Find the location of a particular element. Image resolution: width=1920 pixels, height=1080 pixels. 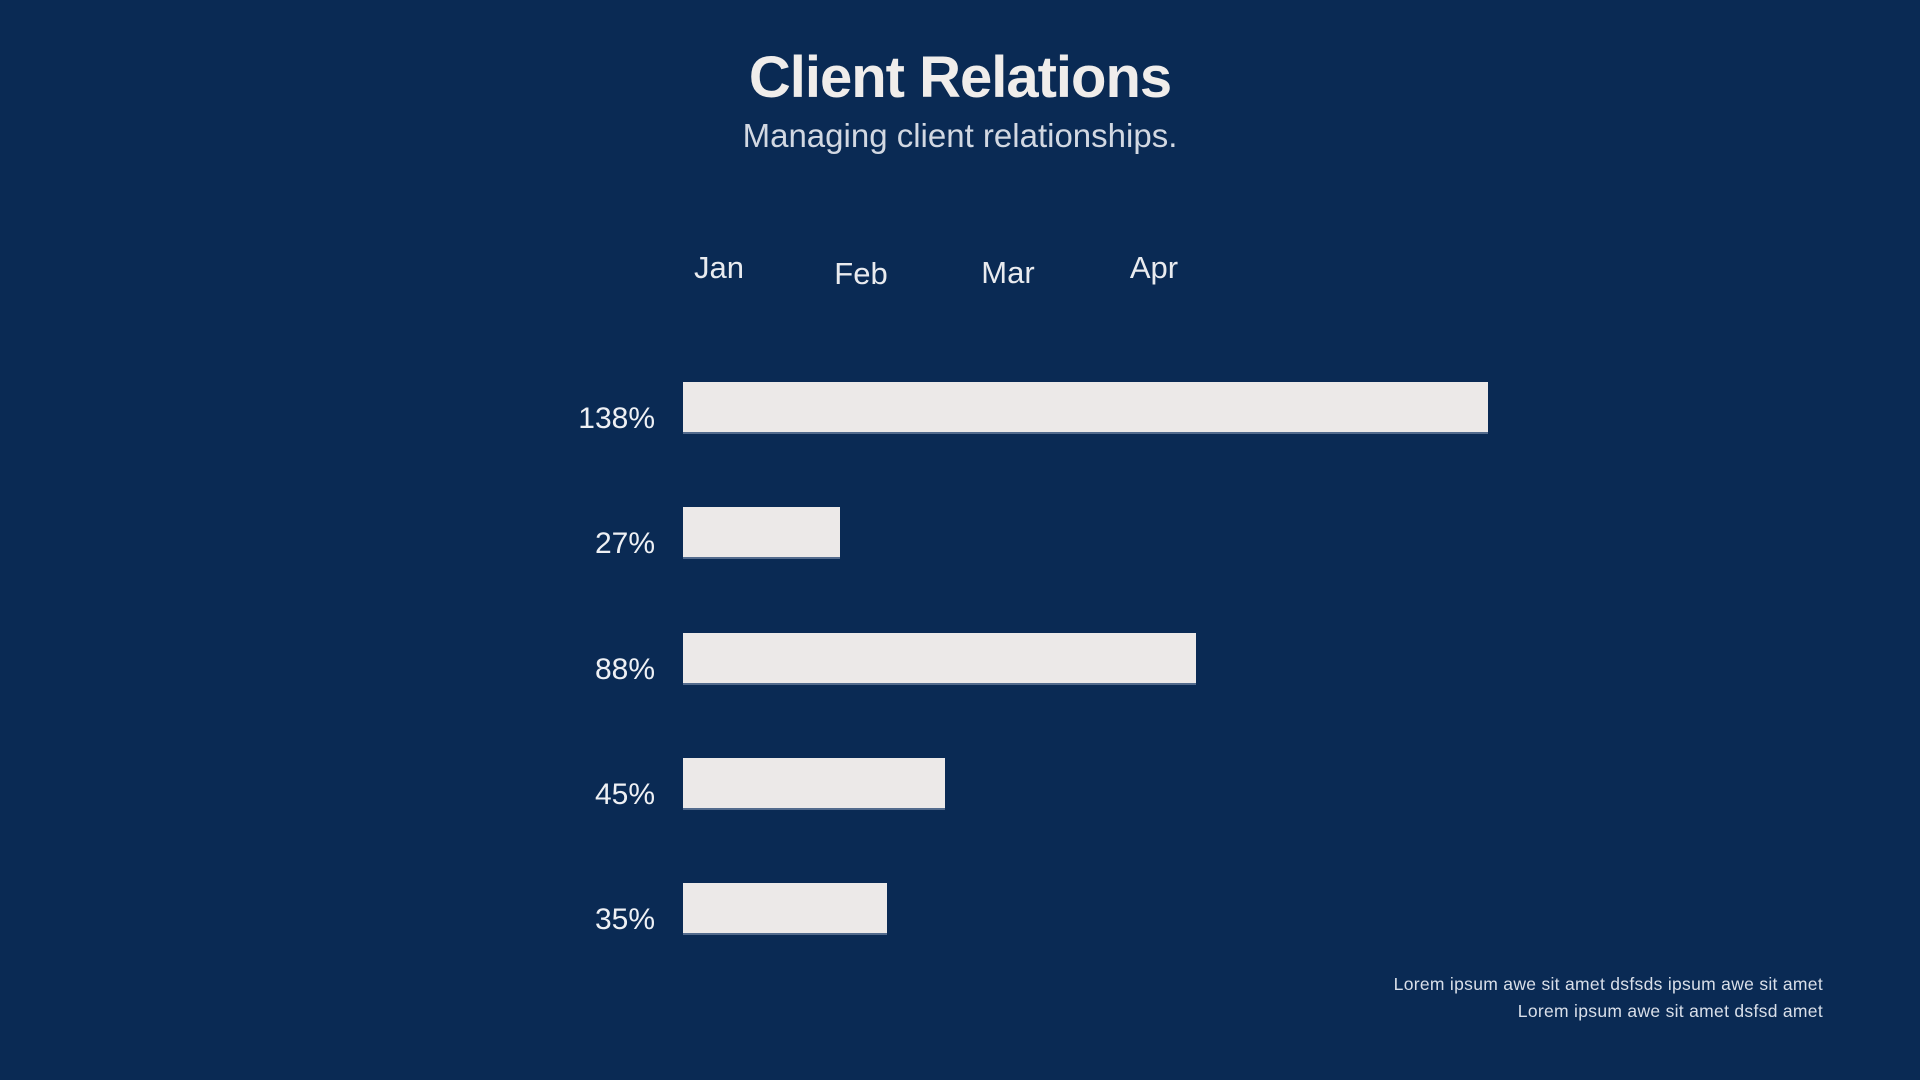

bar-row: 35% is located at coordinates (960, 909).